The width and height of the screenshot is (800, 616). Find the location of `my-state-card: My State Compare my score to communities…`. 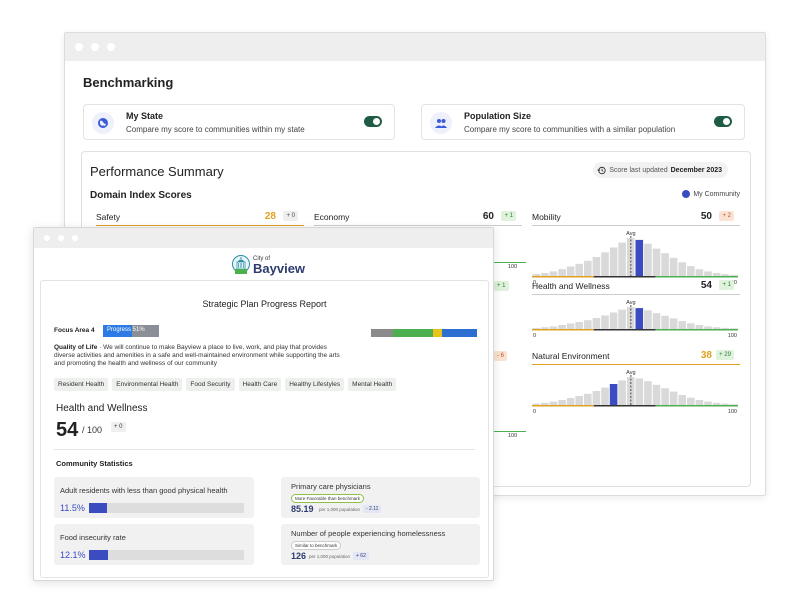

my-state-card: My State Compare my score to communities… is located at coordinates (239, 122).